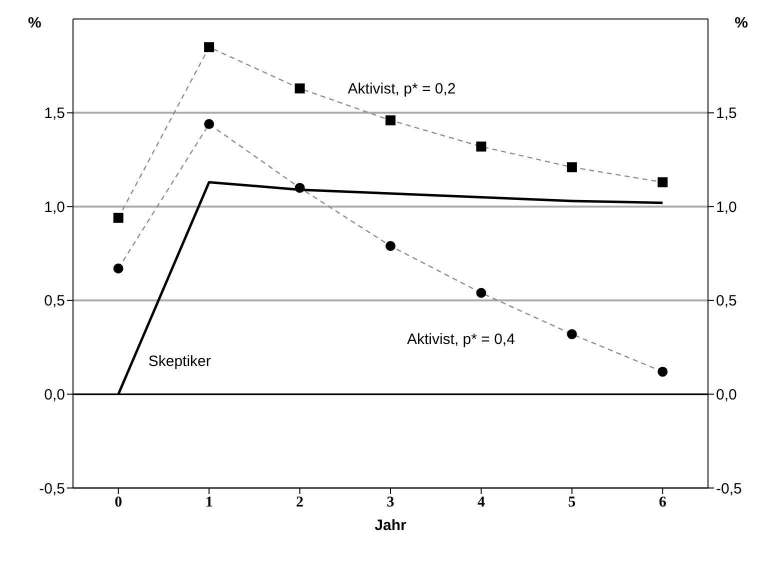  I want to click on x-tick-label: 3, so click(390, 502).